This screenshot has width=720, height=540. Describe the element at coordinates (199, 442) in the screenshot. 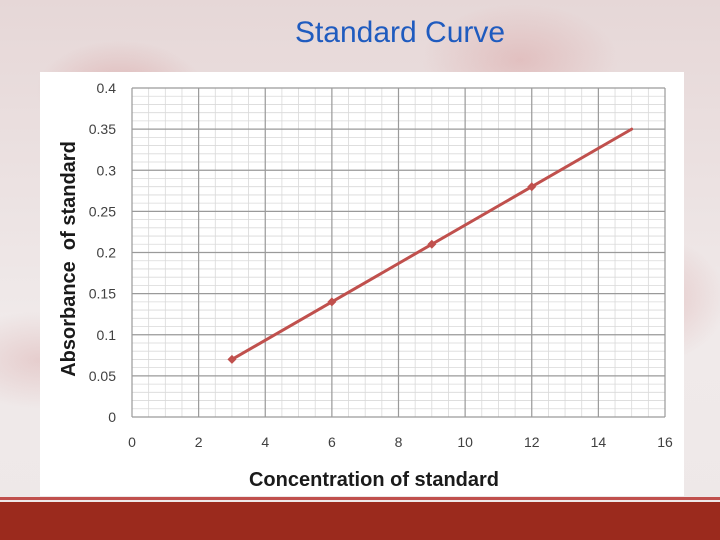

I see `x-tick-label: 2` at that location.